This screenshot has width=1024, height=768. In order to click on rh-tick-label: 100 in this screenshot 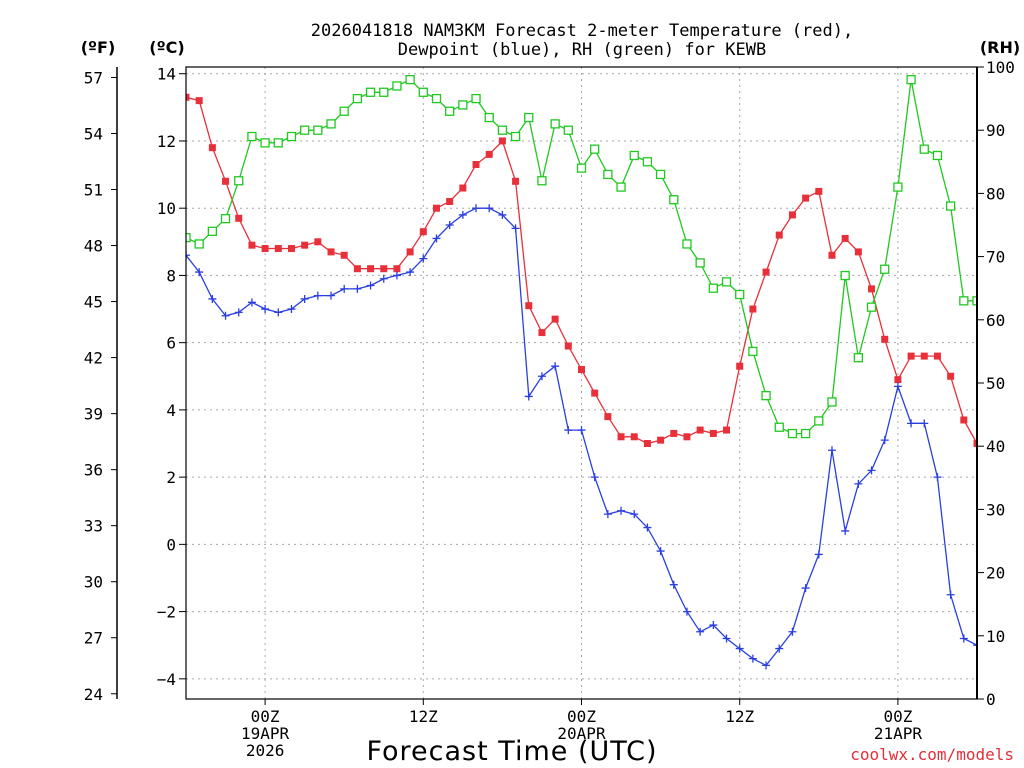, I will do `click(1000, 67)`.